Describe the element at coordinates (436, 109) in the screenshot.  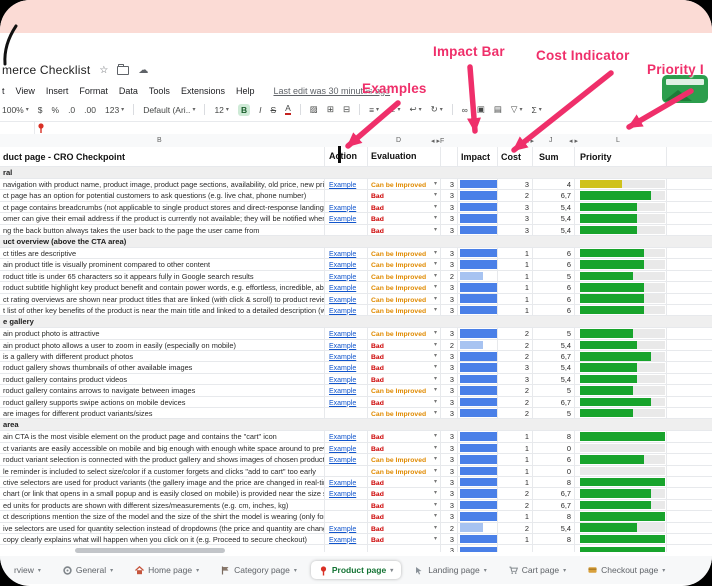
I see `toolbar-text-rotation-button: ↻ ▾` at that location.